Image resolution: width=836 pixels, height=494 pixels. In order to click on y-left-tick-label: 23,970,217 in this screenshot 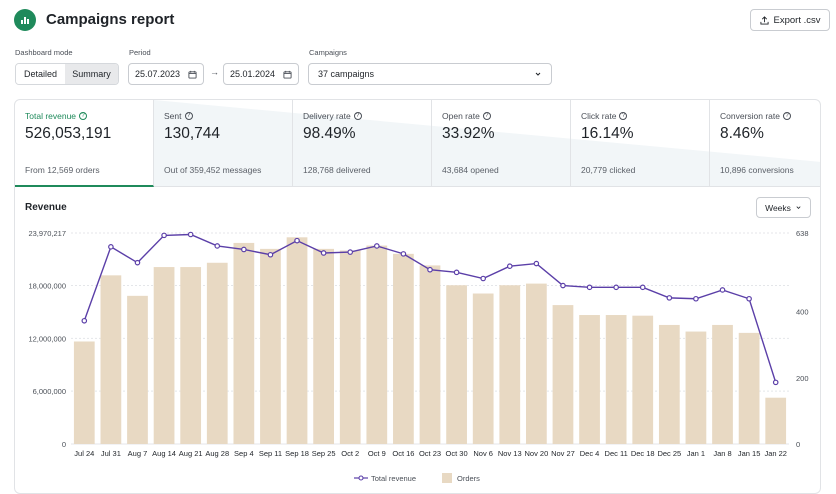, I will do `click(47, 233)`.